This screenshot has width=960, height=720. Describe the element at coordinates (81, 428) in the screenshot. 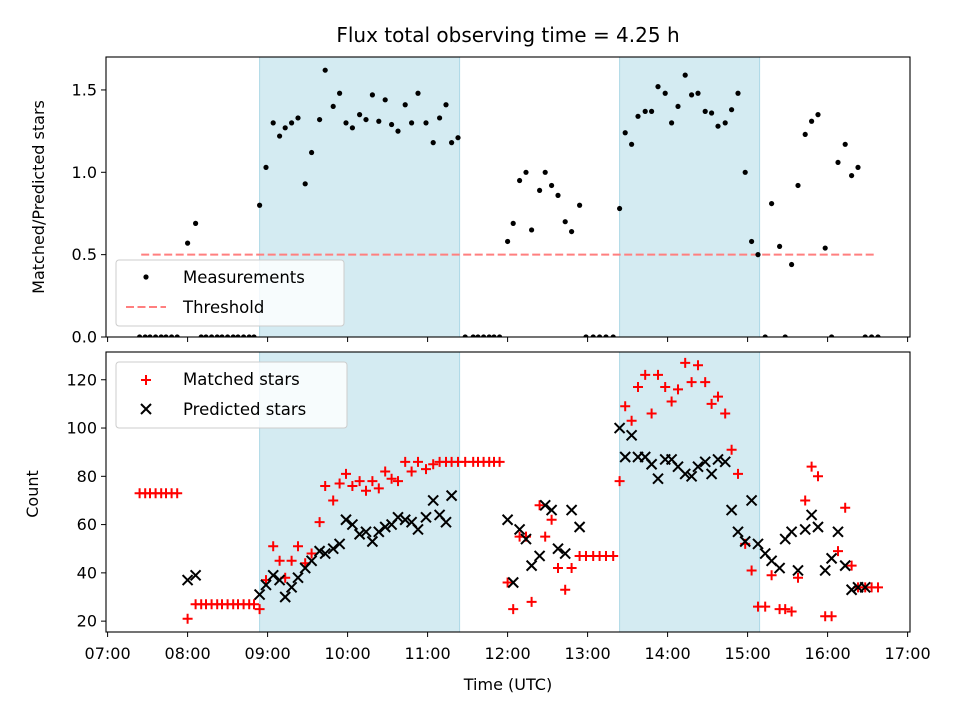

I see `bottom-y-tick-label: 100` at that location.